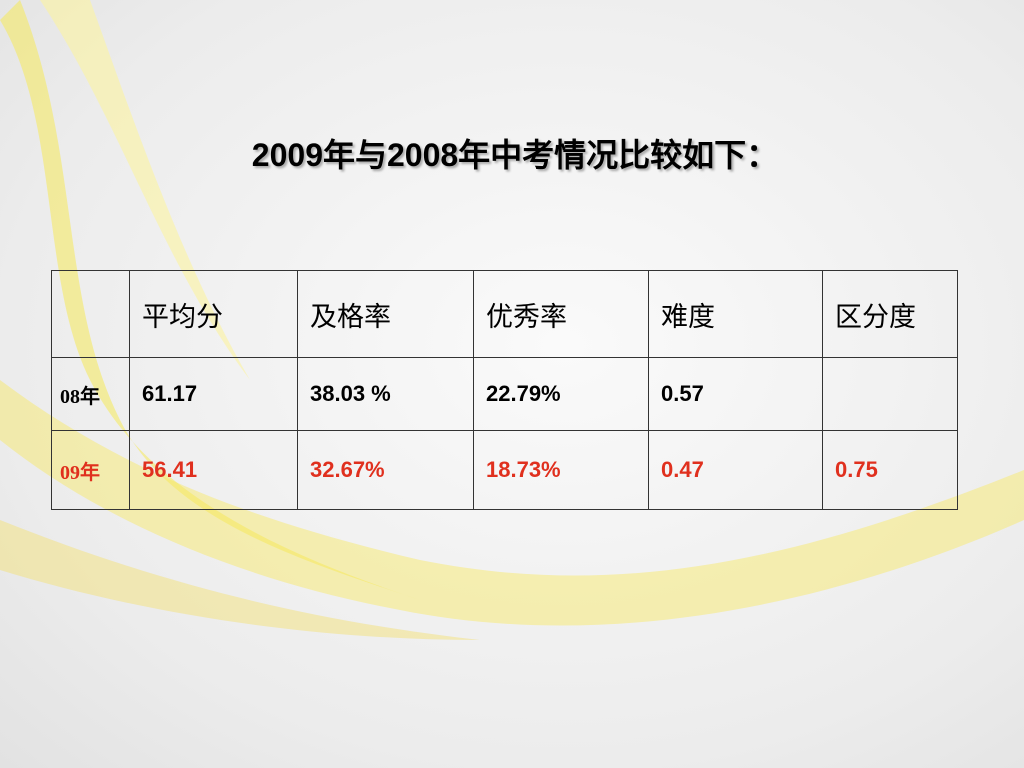  What do you see at coordinates (890, 314) in the screenshot?
I see `column-header: 区分度` at bounding box center [890, 314].